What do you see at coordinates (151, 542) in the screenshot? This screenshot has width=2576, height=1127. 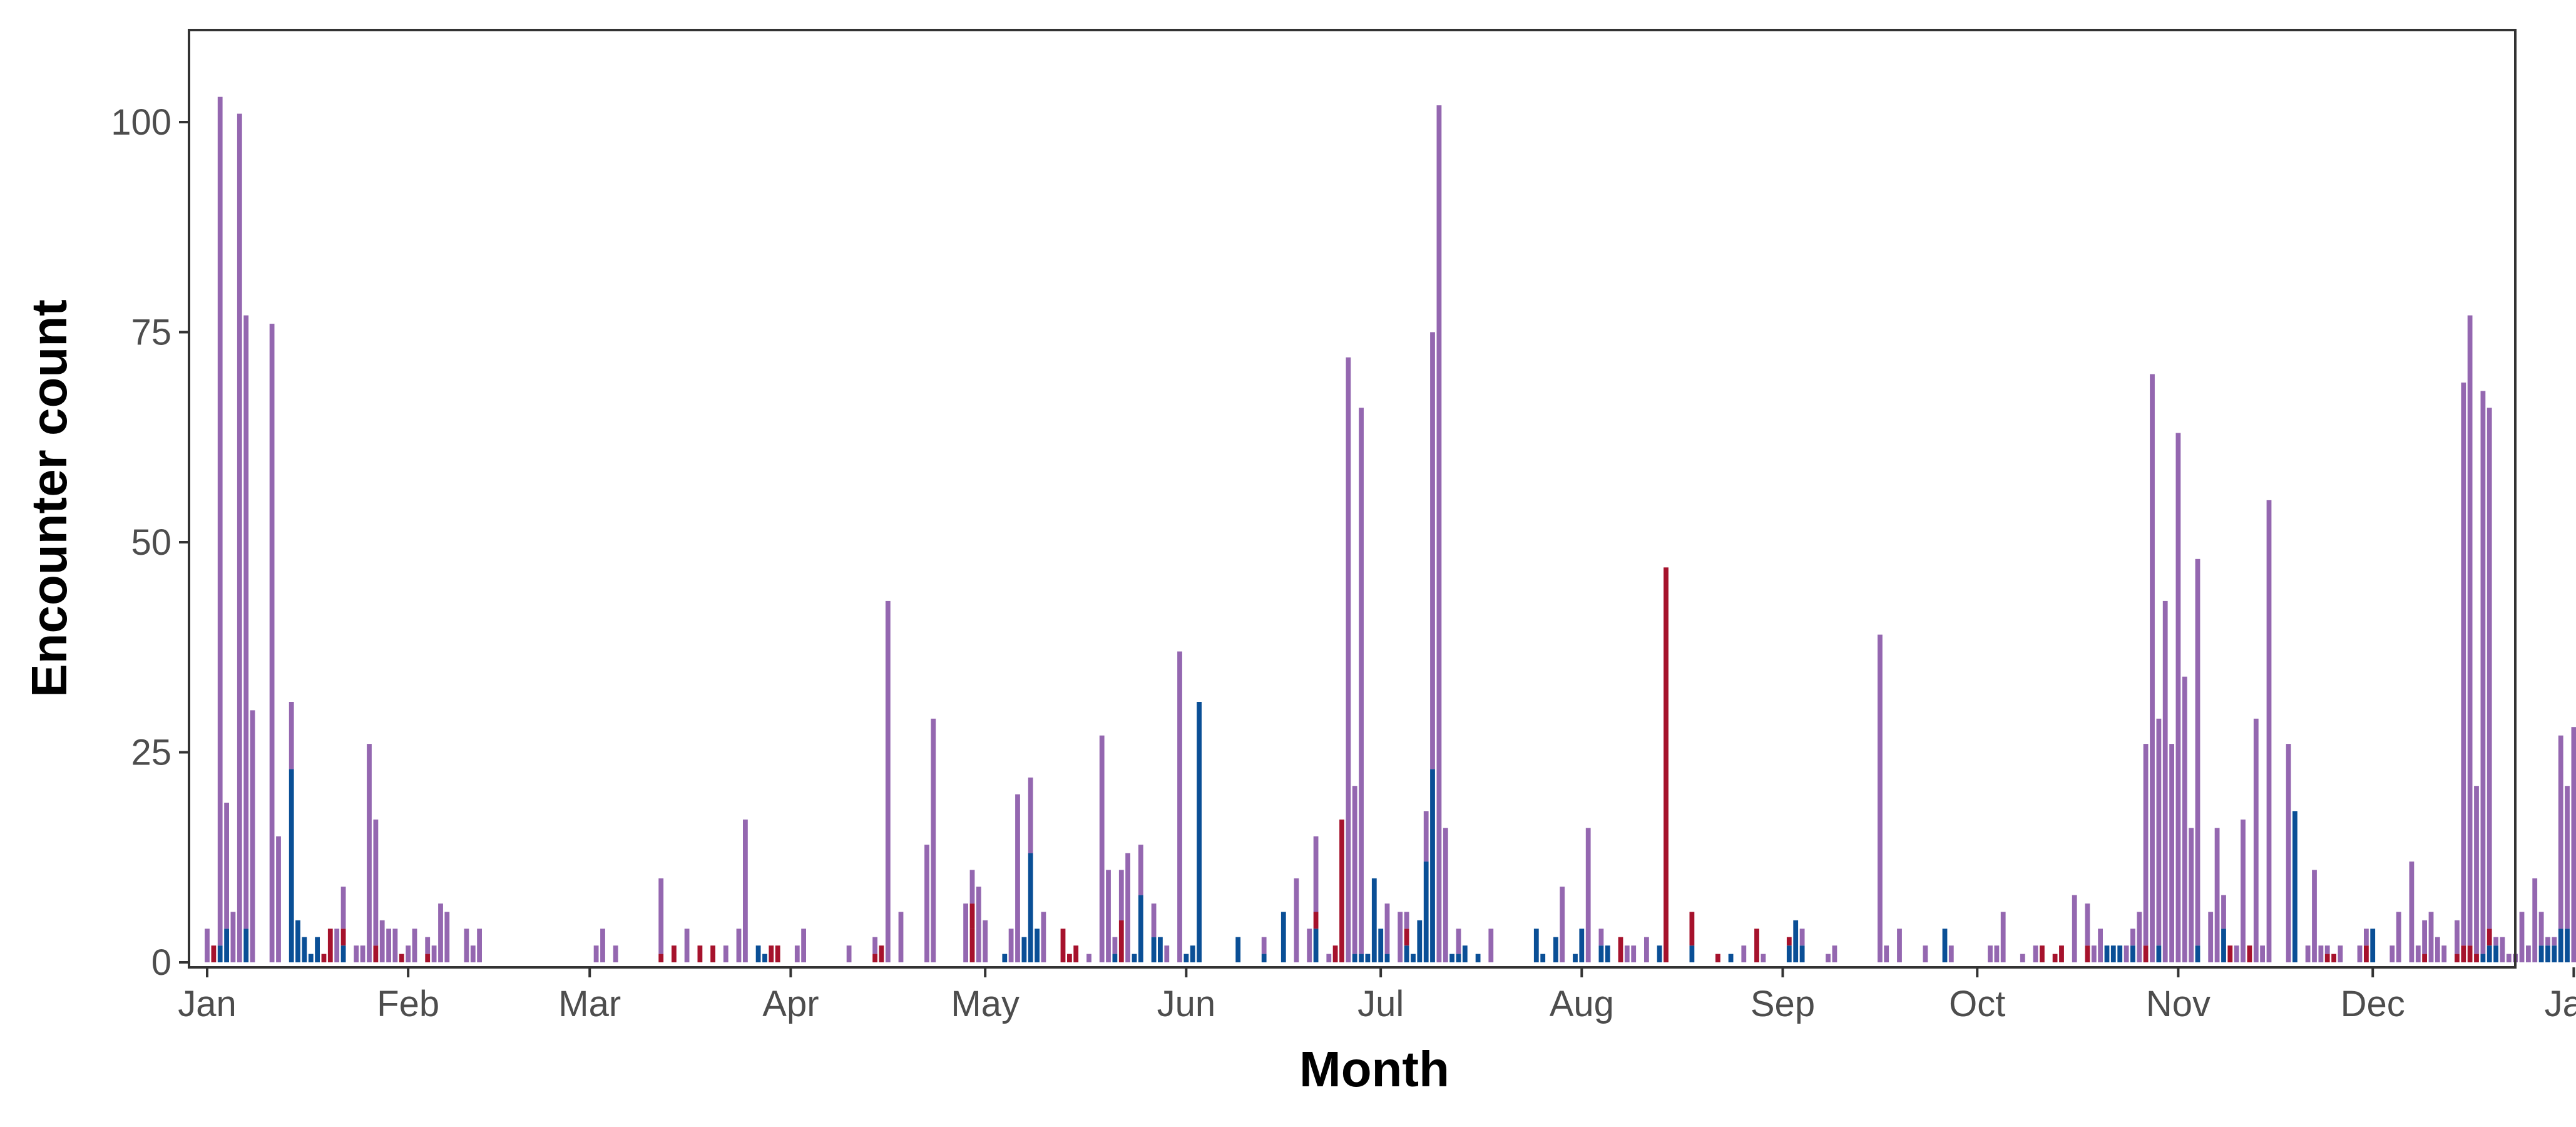 I see `y-tick-label: 50` at bounding box center [151, 542].